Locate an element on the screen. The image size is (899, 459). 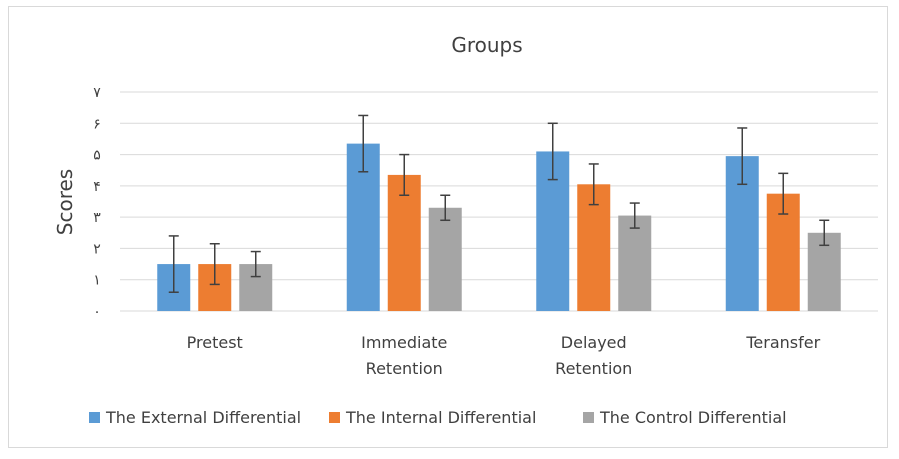
y-tick-label: ٧ is located at coordinates (97, 93).